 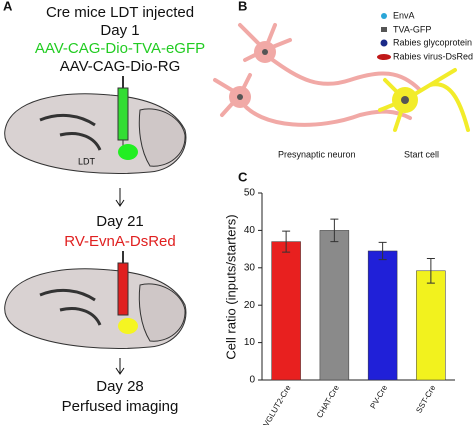 I want to click on title-line: AAV-CAG-Dio-TVA-eGFP, so click(x=120, y=48).